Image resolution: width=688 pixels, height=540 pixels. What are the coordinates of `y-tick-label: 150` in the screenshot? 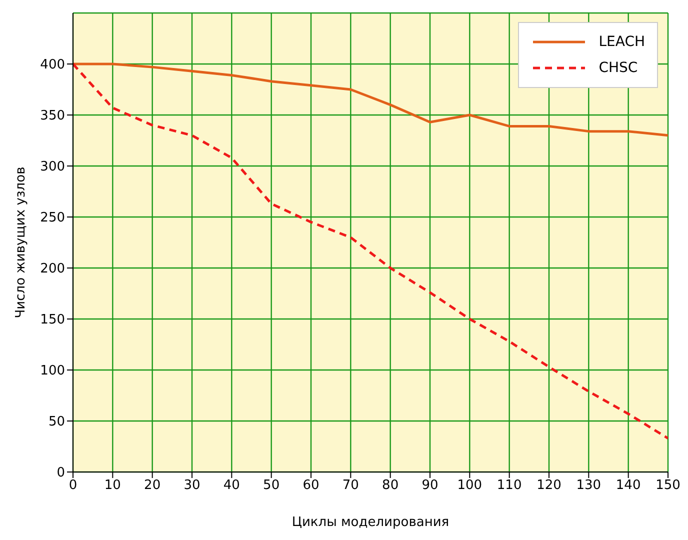 It's located at (52, 320).